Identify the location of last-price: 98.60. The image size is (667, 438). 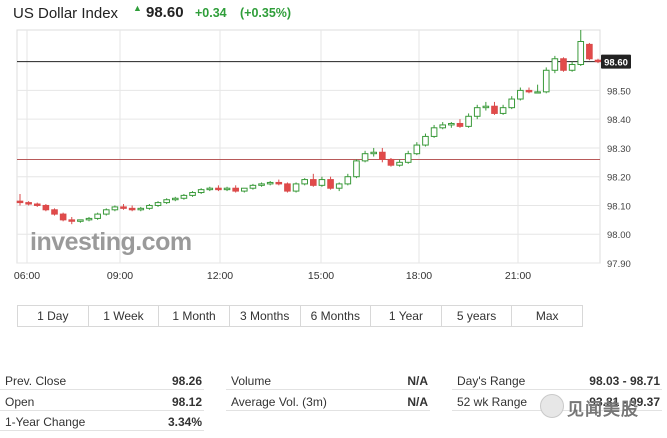
(165, 12).